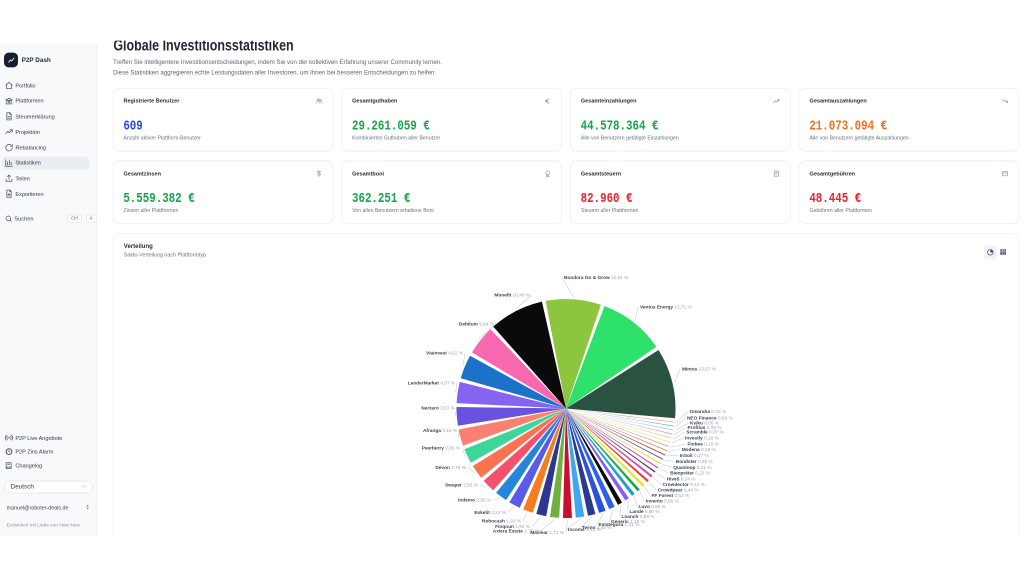 This screenshot has width=1024, height=576. I want to click on svg-text: Bondster 0,20 %, so click(695, 462).